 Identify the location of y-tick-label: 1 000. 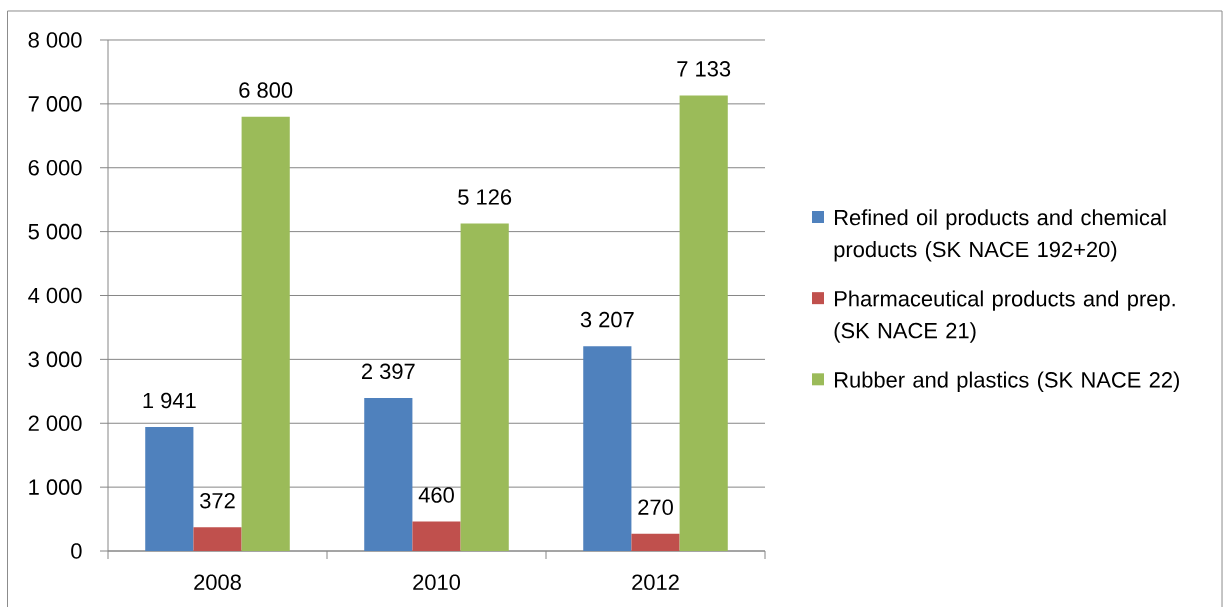
(55, 487).